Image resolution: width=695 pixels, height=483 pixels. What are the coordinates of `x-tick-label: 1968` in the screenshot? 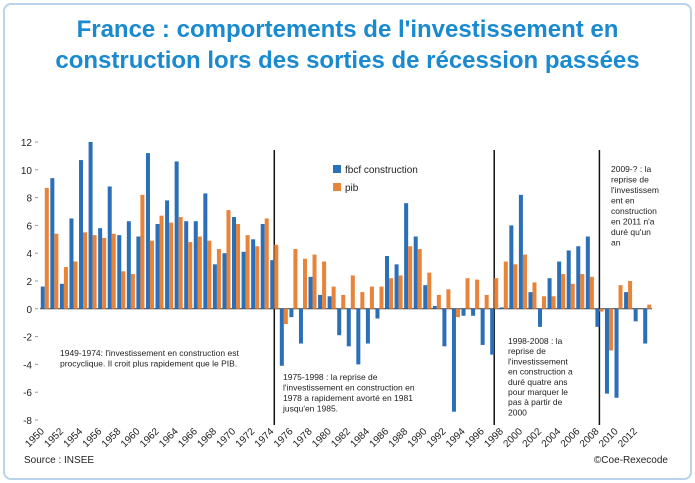 It's located at (208, 438).